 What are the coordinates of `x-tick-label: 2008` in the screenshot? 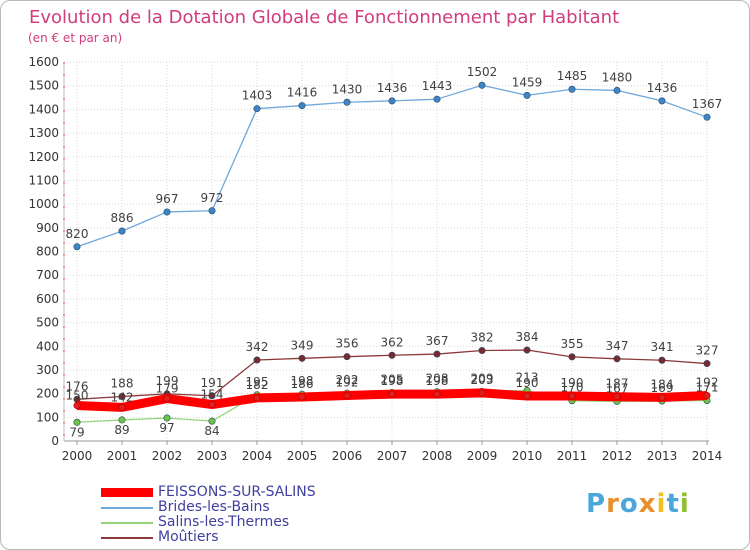 It's located at (437, 456).